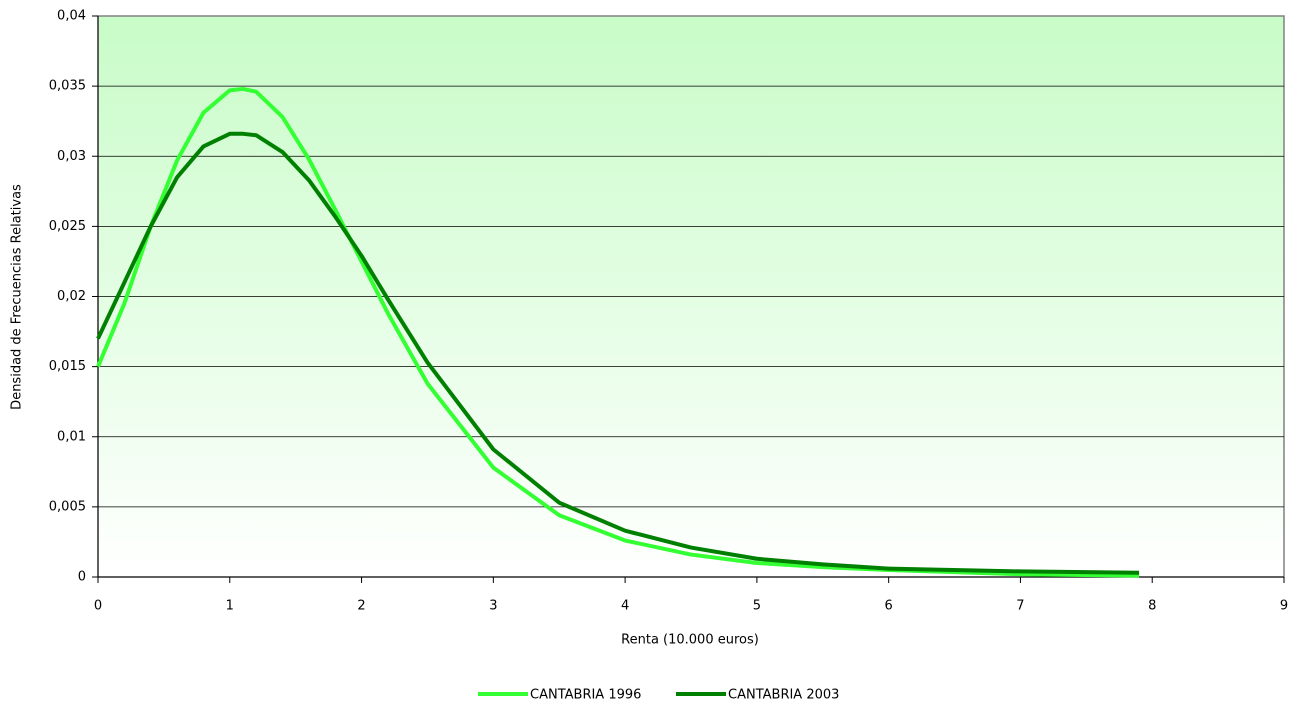 Image resolution: width=1296 pixels, height=709 pixels. I want to click on y-tick-label: 0,005, so click(67, 506).